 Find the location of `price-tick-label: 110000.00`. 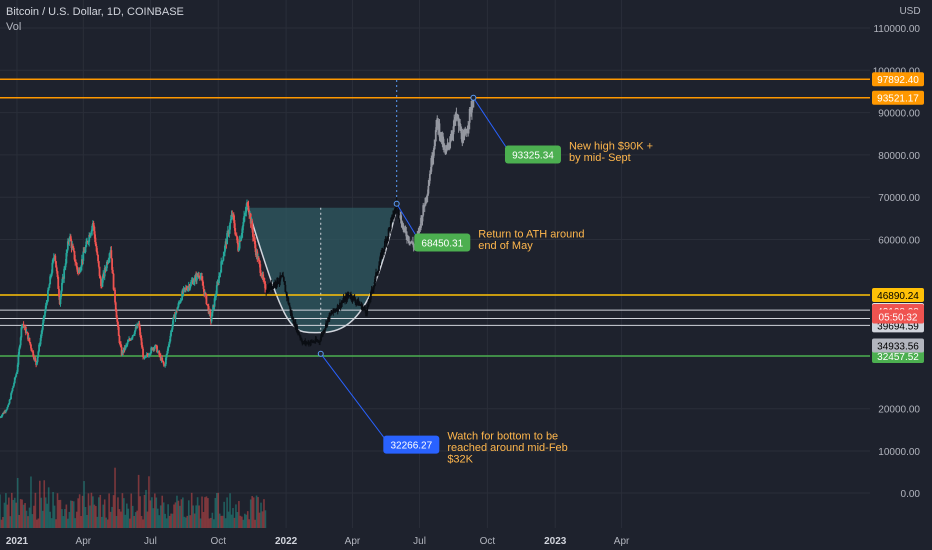

price-tick-label: 110000.00 is located at coordinates (896, 29).